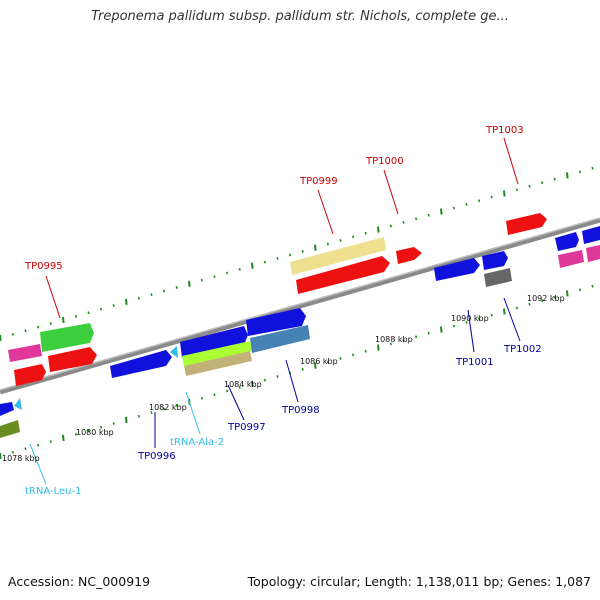 The height and width of the screenshot is (600, 600). I want to click on scale-label: 1080 kbp, so click(95, 432).